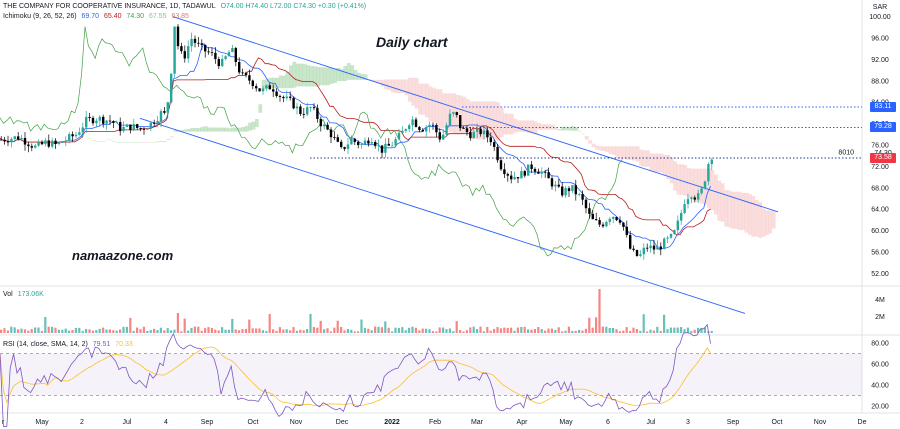 Image resolution: width=900 pixels, height=429 pixels. I want to click on price-tick-label: 92.00, so click(880, 60).